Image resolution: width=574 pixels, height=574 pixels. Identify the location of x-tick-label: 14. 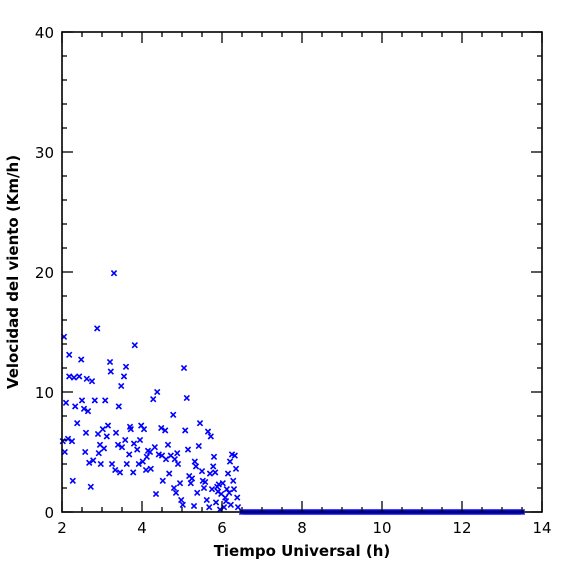
(541, 528).